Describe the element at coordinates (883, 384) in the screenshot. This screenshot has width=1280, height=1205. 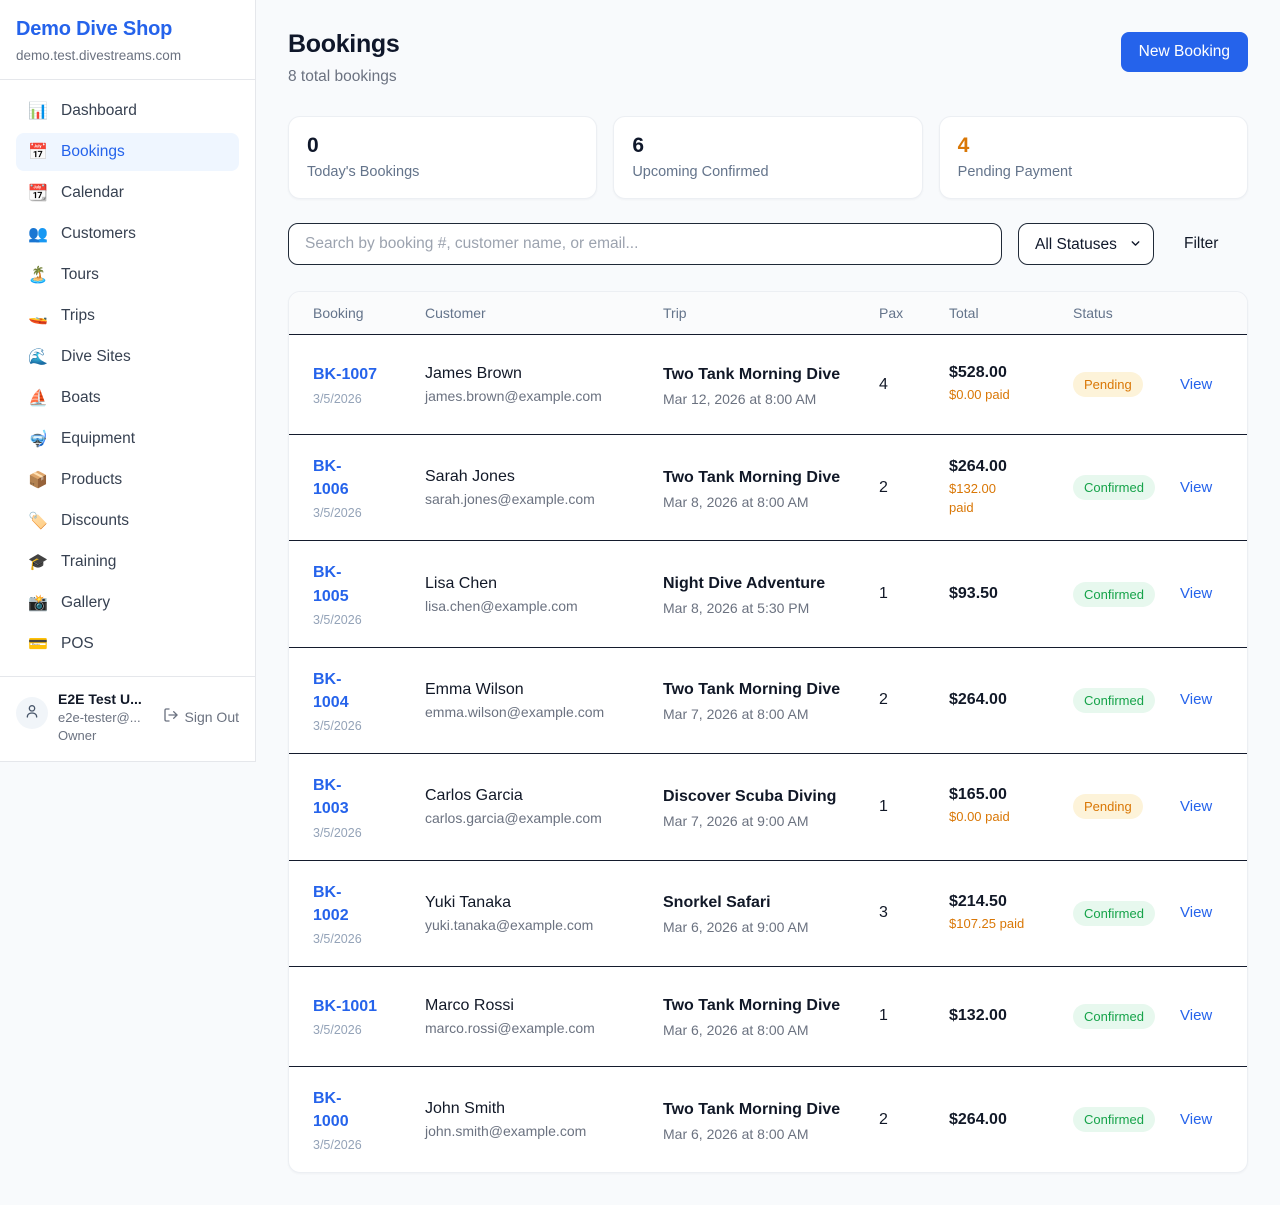
I see `pax-cell: 4` at that location.